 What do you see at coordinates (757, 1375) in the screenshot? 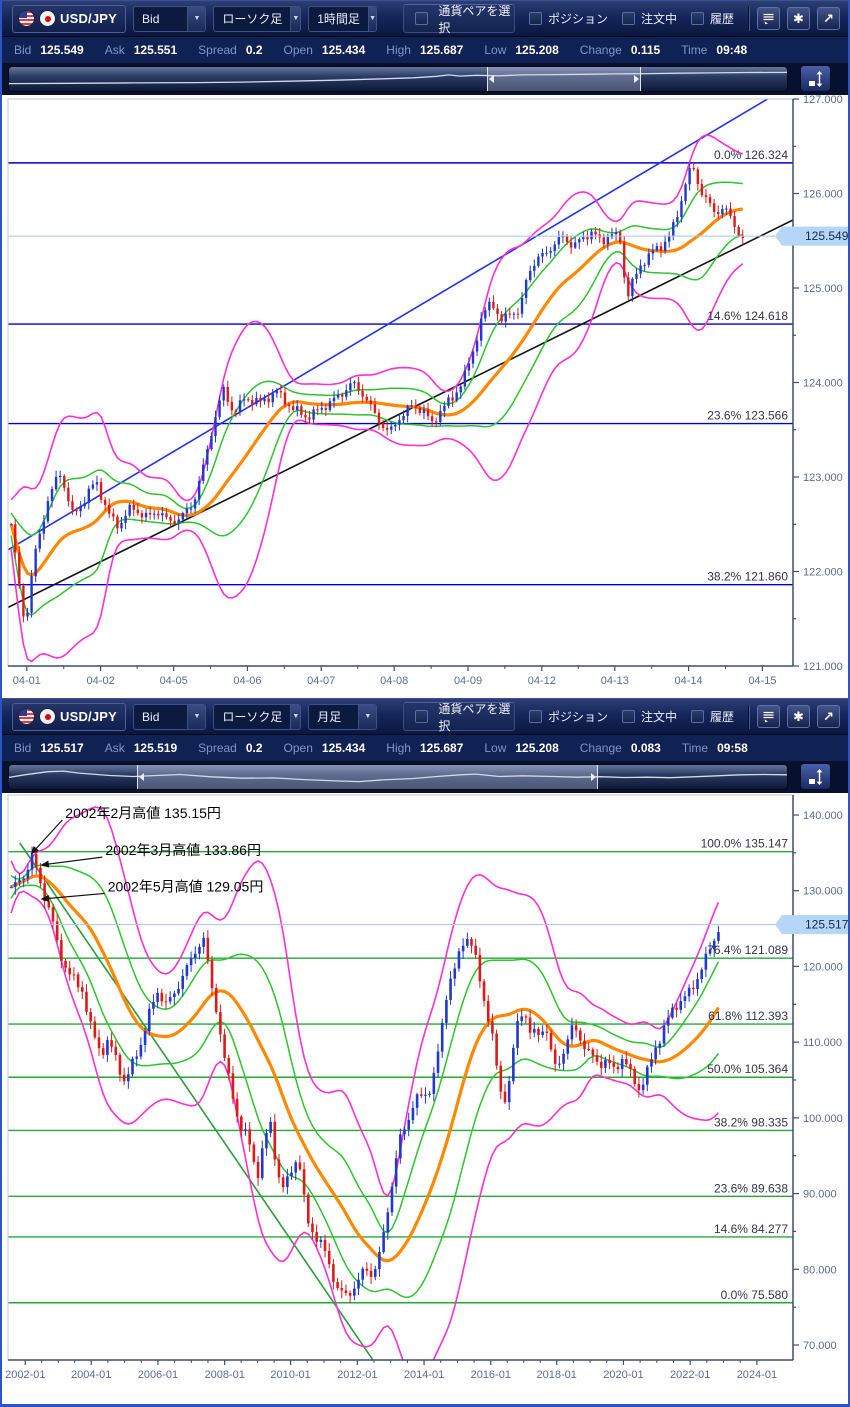
I see `svg-text: 2024-01` at bounding box center [757, 1375].